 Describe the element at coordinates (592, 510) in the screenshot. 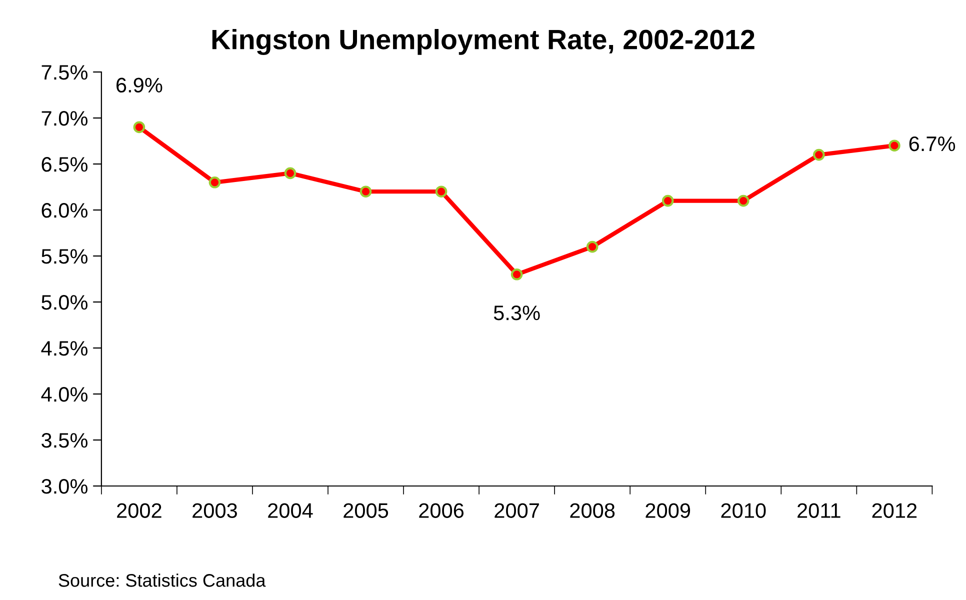

I see `x-tick-label: 2008` at that location.